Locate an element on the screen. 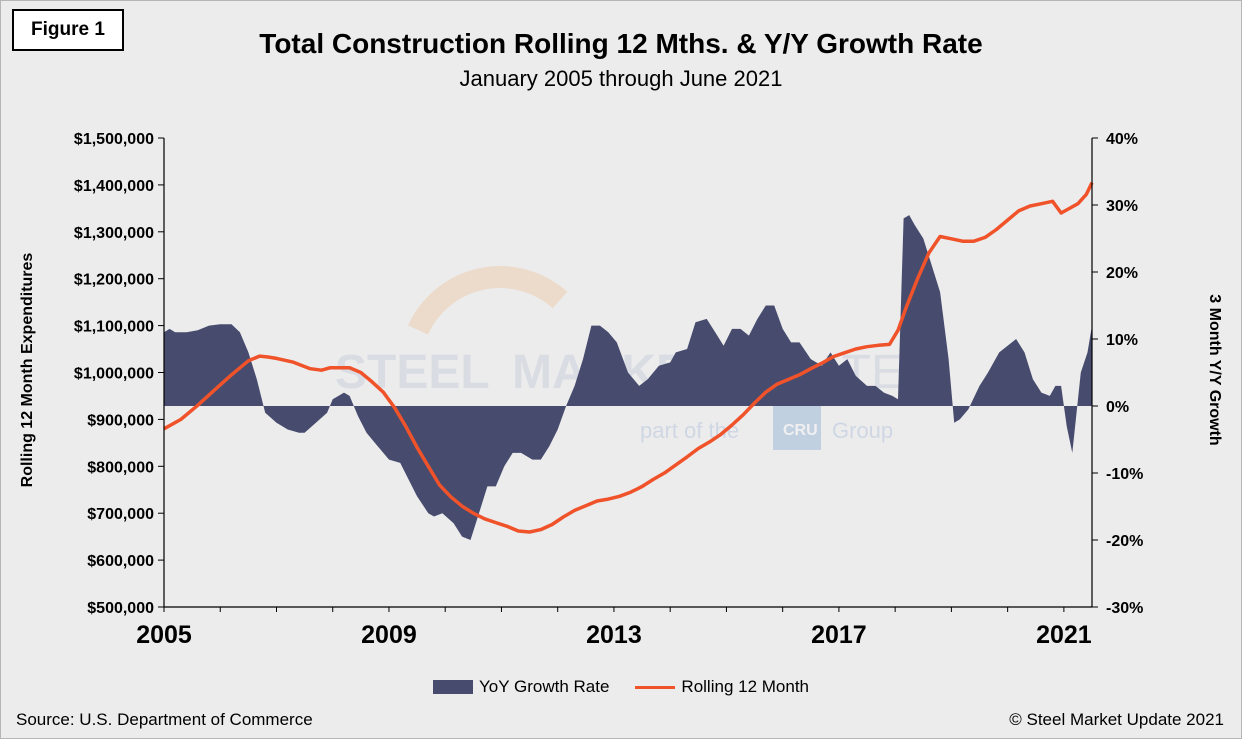 The image size is (1242, 739). y-left-tick-label: $600,000 is located at coordinates (120, 561).